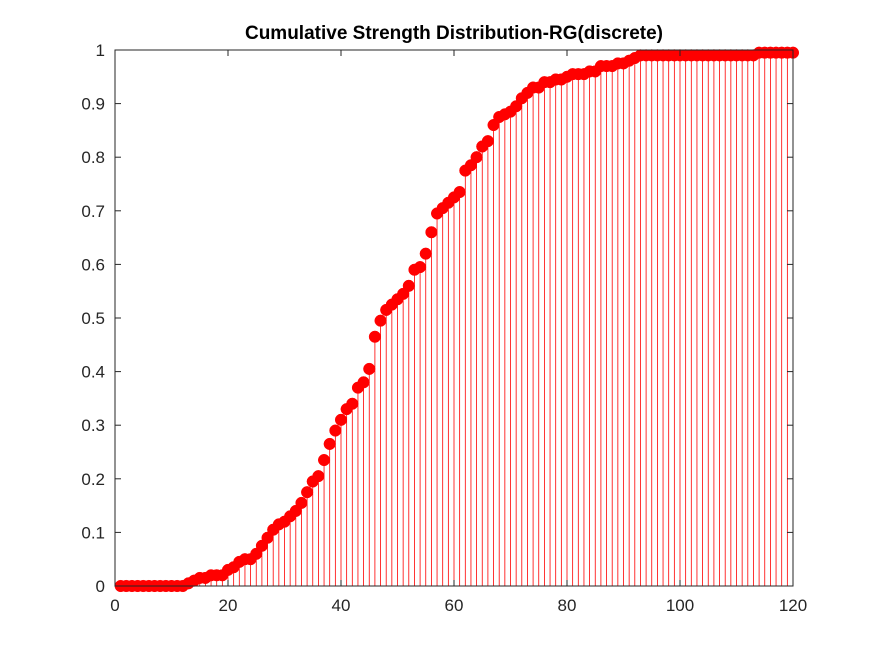  I want to click on x-tick-label: 40, so click(341, 605).